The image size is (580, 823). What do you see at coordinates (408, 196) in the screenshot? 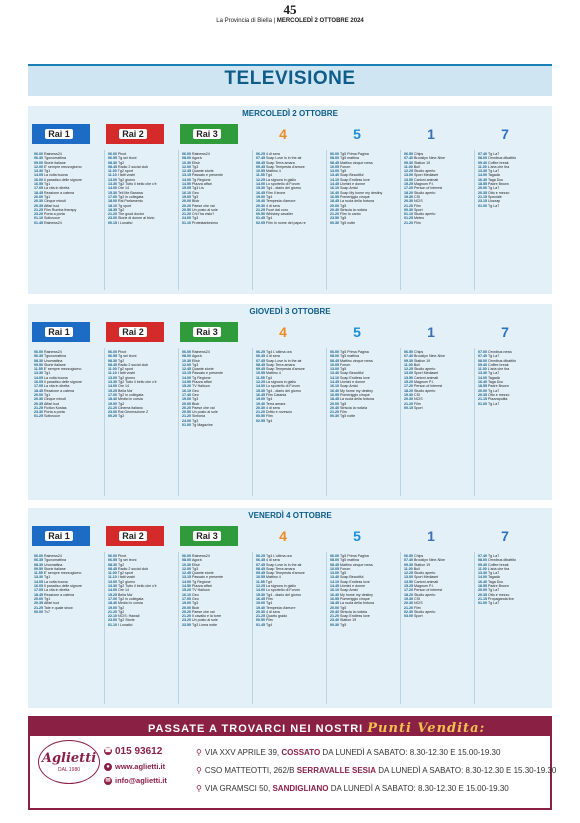
I see `program-time: 19.30` at bounding box center [408, 196].